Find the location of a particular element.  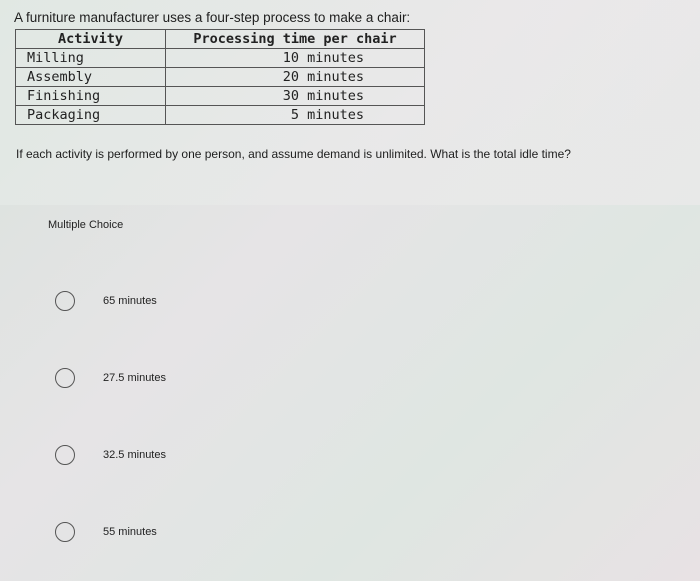

table-row: Packaging 5 minutes is located at coordinates (220, 115).